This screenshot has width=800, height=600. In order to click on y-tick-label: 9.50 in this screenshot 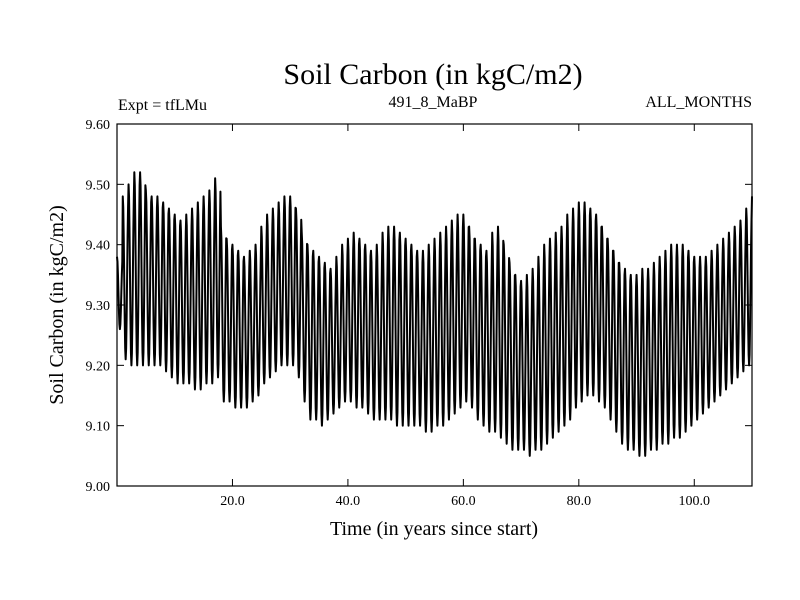, I will do `click(98, 185)`.